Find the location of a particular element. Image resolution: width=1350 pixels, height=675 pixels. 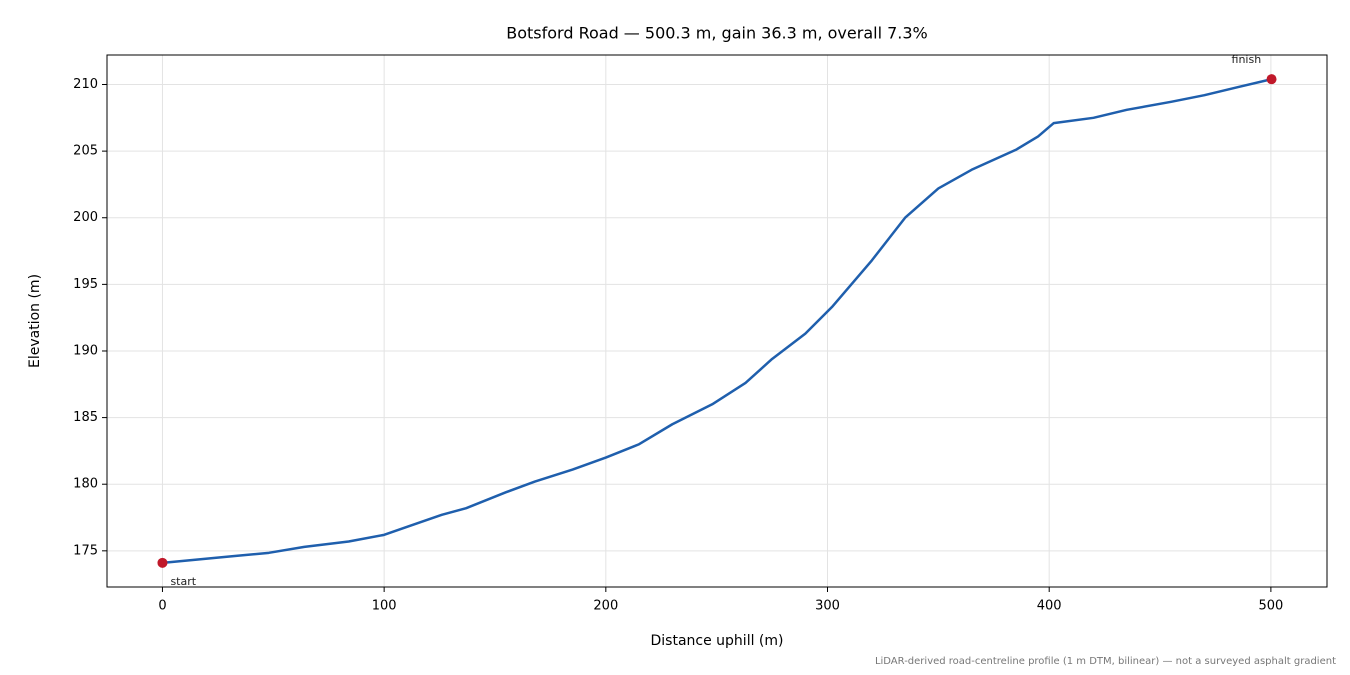

x-tick-label: 0 is located at coordinates (162, 606).